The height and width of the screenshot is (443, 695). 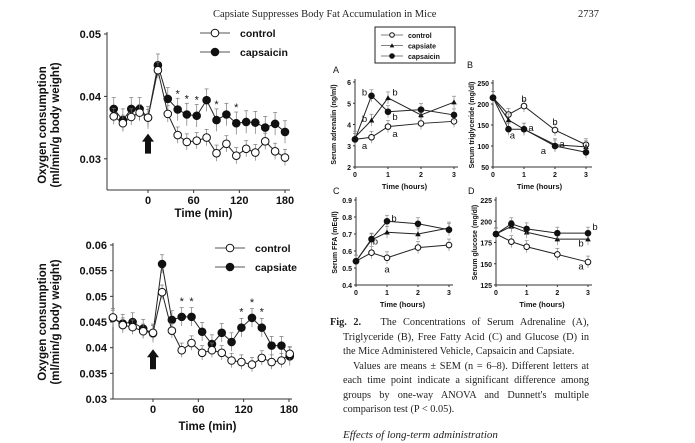 What do you see at coordinates (349, 83) in the screenshot?
I see `y-tick-label: 6` at bounding box center [349, 83].